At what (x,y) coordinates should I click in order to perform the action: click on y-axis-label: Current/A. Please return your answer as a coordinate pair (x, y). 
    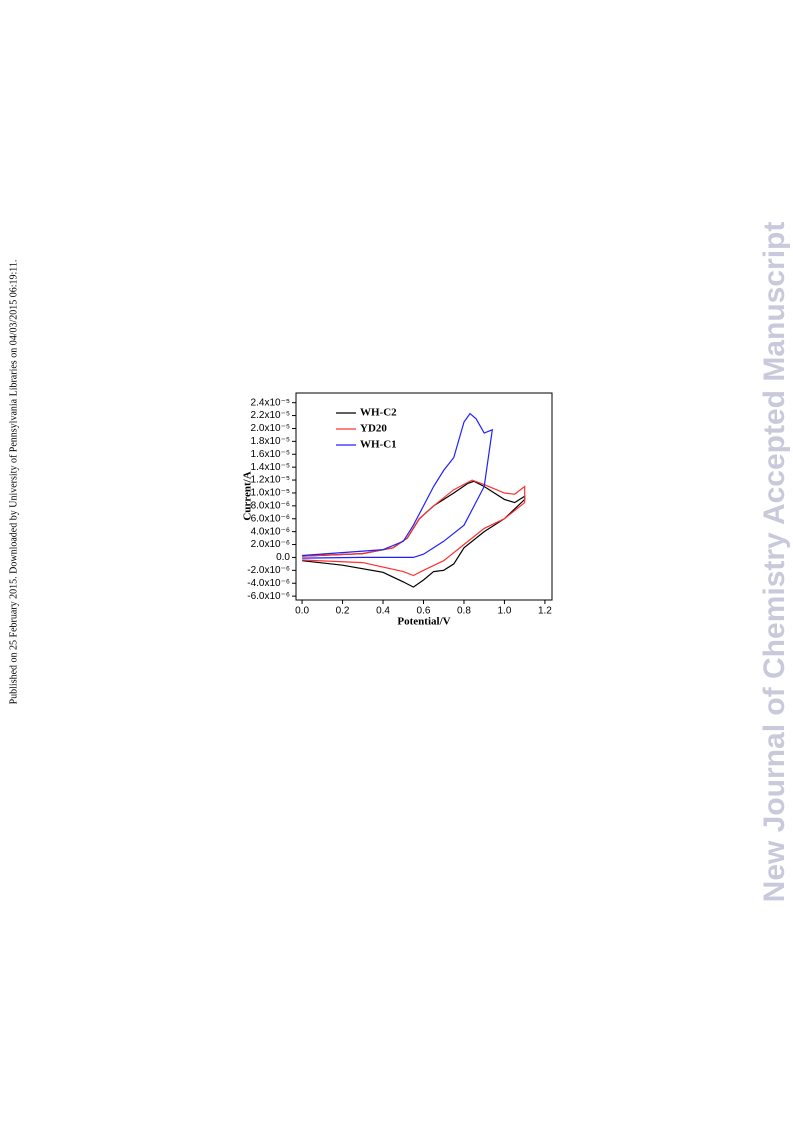
    Looking at the image, I should click on (248, 495).